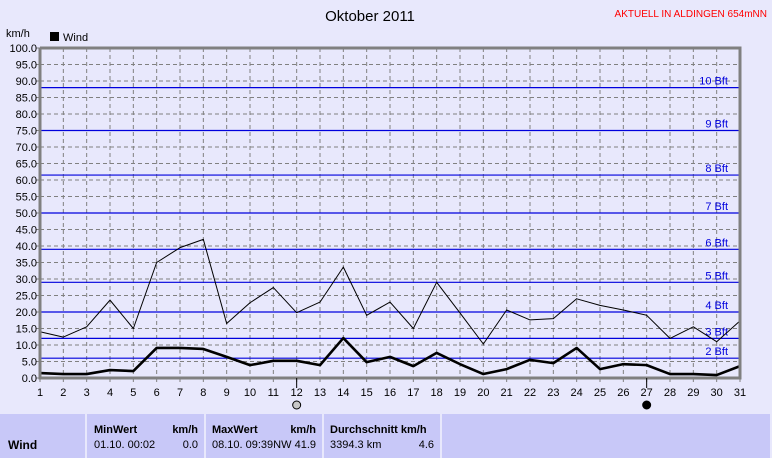  Describe the element at coordinates (29, 363) in the screenshot. I see `y-tick-label: 5.0` at that location.